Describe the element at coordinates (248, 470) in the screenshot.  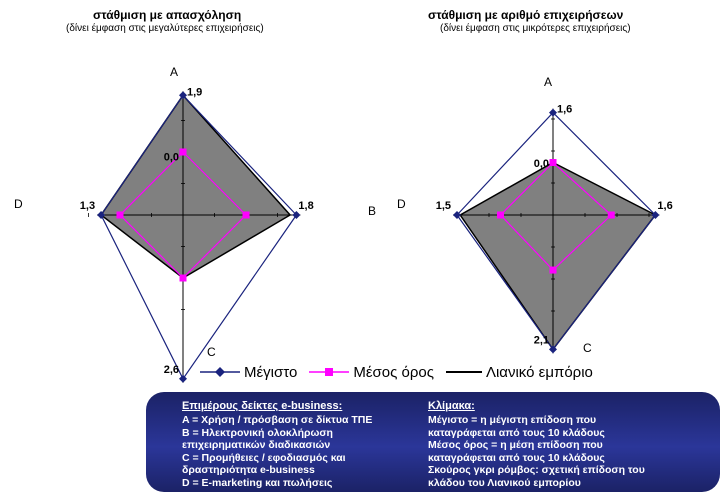
I see `indicator-line: δραστηριότητα e-business` at that location.